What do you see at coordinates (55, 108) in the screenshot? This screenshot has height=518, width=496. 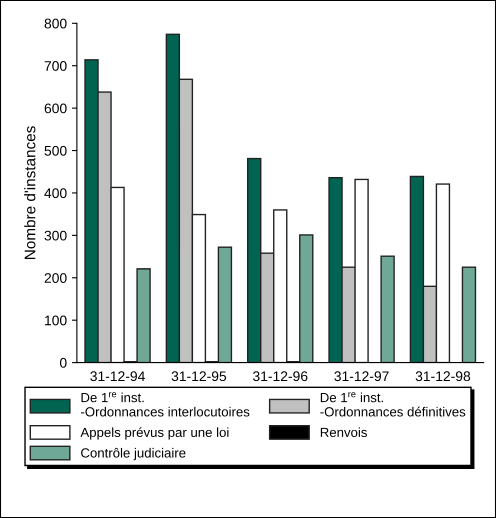 I see `y-tick-label: 600` at bounding box center [55, 108].